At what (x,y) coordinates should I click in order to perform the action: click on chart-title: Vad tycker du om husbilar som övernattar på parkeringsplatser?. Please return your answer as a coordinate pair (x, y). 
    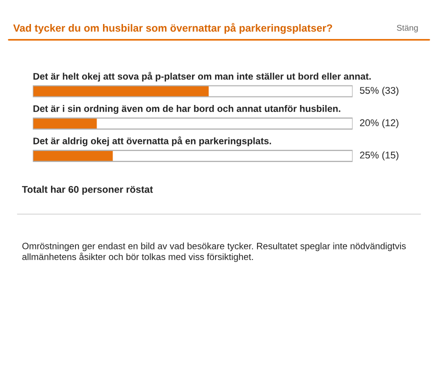
    Looking at the image, I should click on (172, 28).